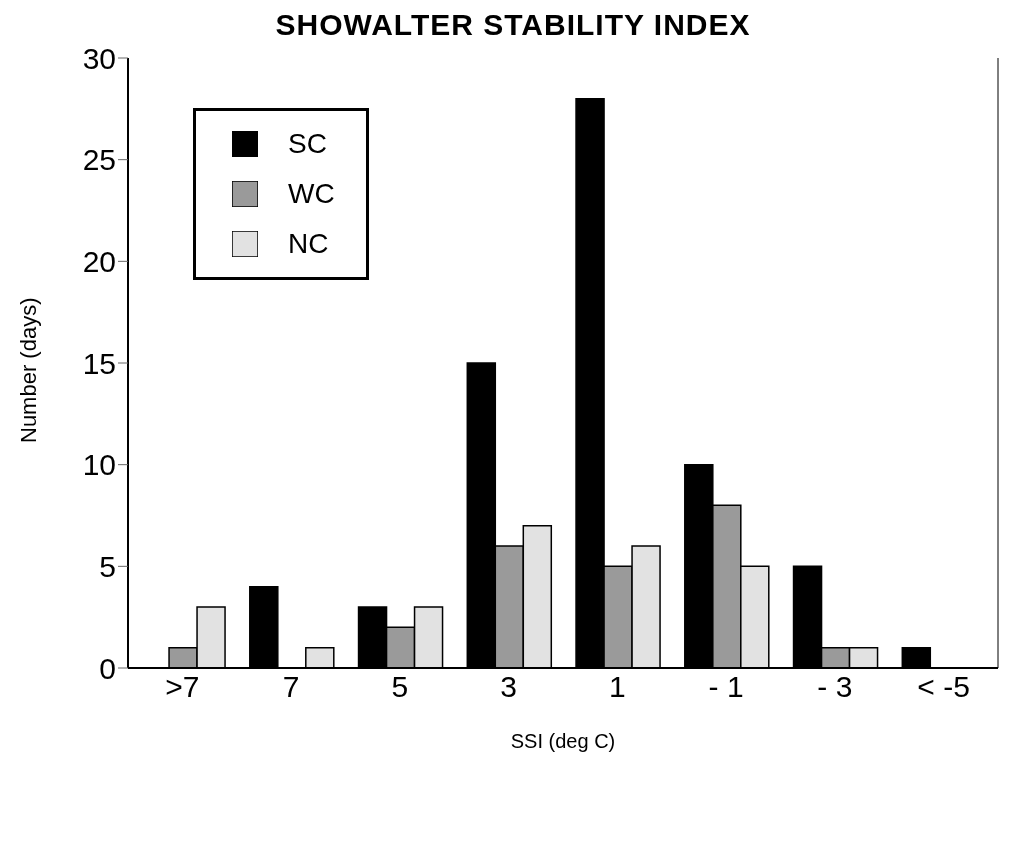 The width and height of the screenshot is (1030, 846). Describe the element at coordinates (107, 668) in the screenshot. I see `y-tick-label: 0` at that location.